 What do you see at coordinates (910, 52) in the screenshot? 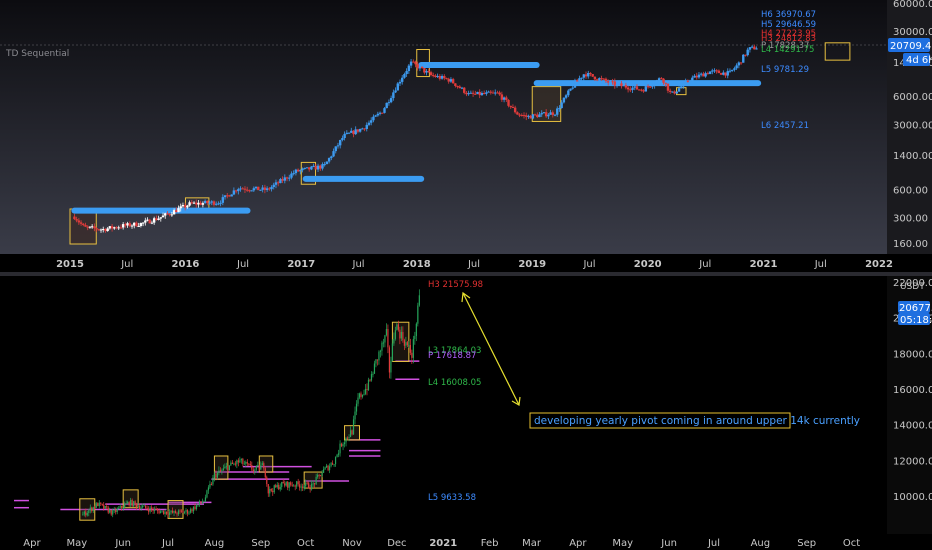
I see `top-price-tag: 20709.45 4d 6h` at bounding box center [910, 52].